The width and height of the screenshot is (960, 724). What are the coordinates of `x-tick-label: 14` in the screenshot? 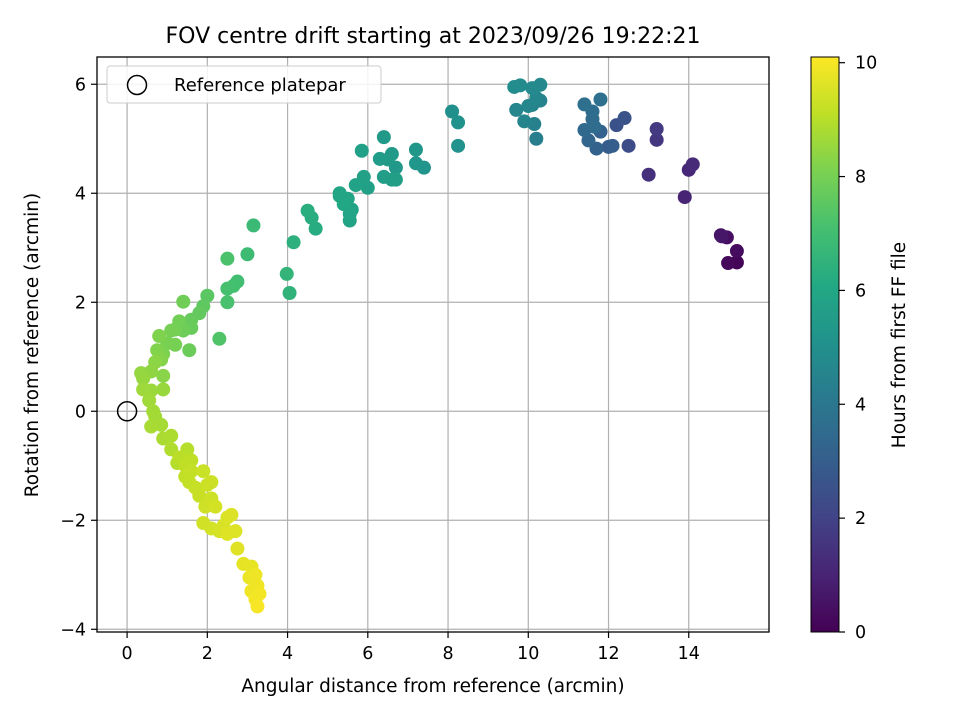 It's located at (689, 654).